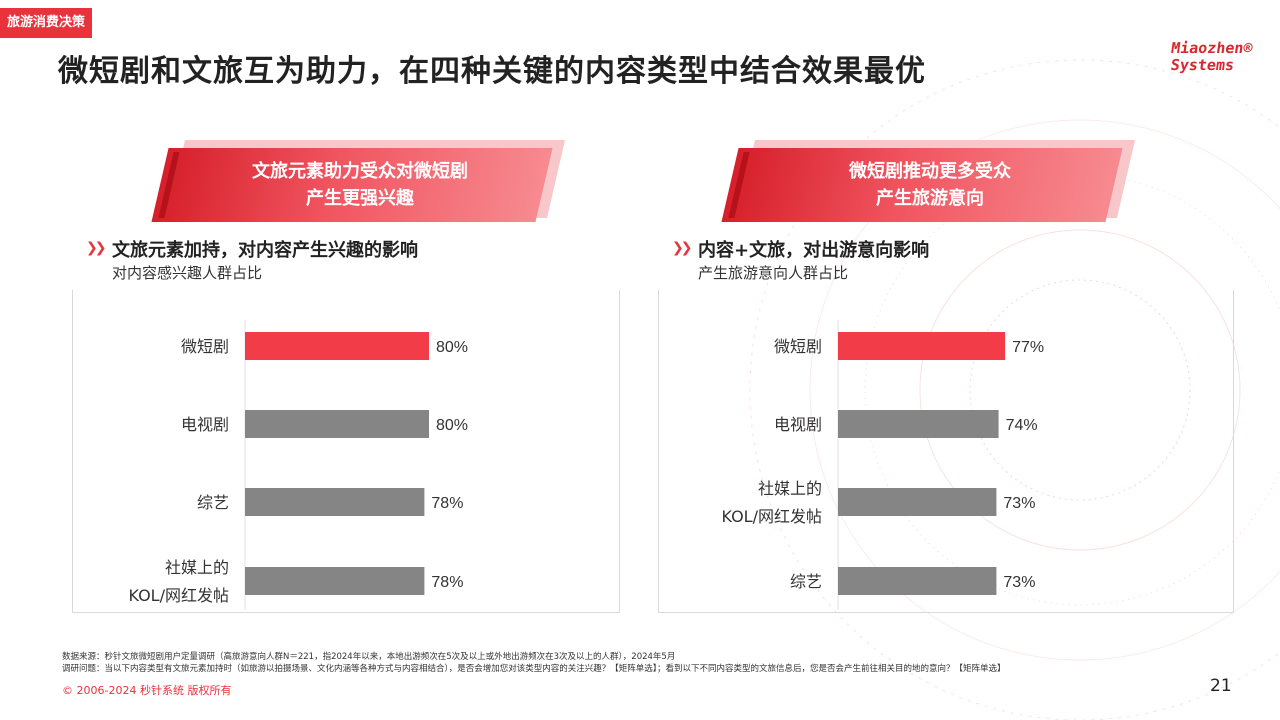  Describe the element at coordinates (213, 502) in the screenshot. I see `left-chart-category-label-2: 综艺` at that location.